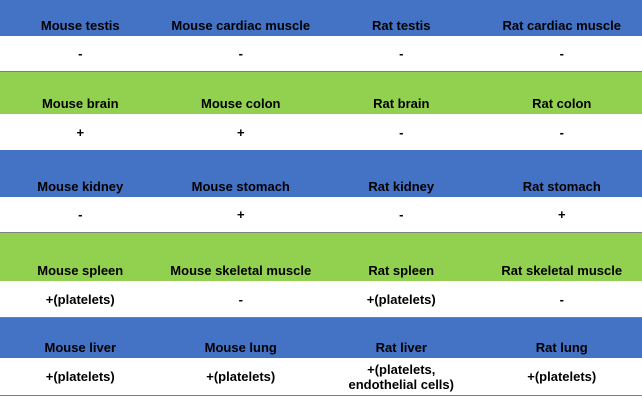  I want to click on table-row: - - - -, so click(321, 54).